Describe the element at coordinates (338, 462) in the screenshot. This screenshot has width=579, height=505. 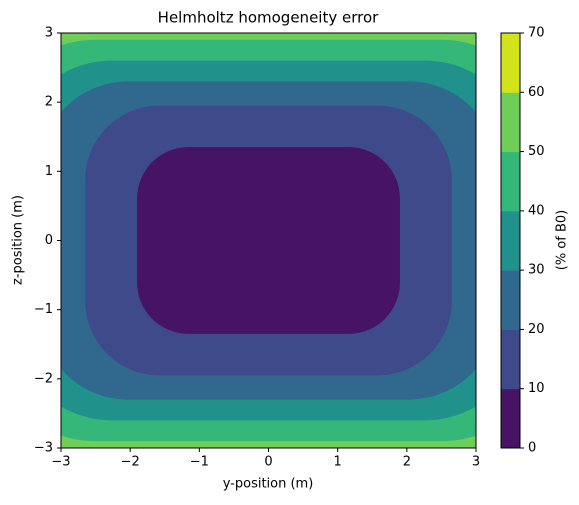
I see `x-tick-label: 1` at that location.